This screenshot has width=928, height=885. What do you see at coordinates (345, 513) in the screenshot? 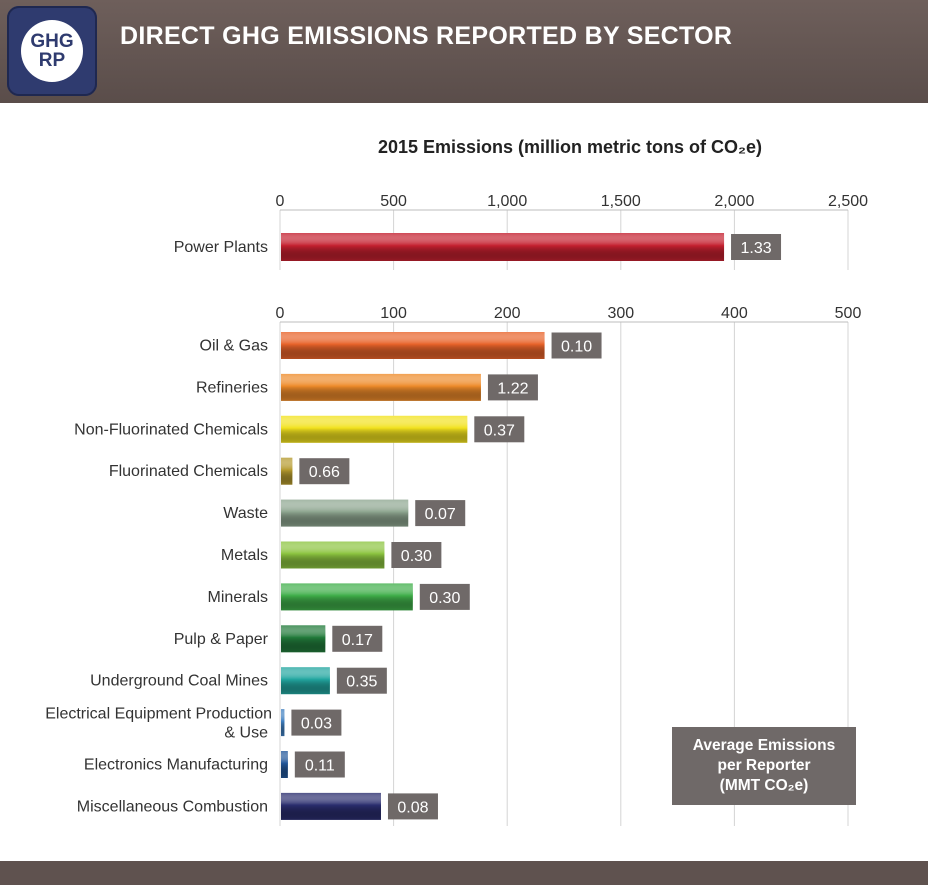
I see `bar-shading-waste` at bounding box center [345, 513].